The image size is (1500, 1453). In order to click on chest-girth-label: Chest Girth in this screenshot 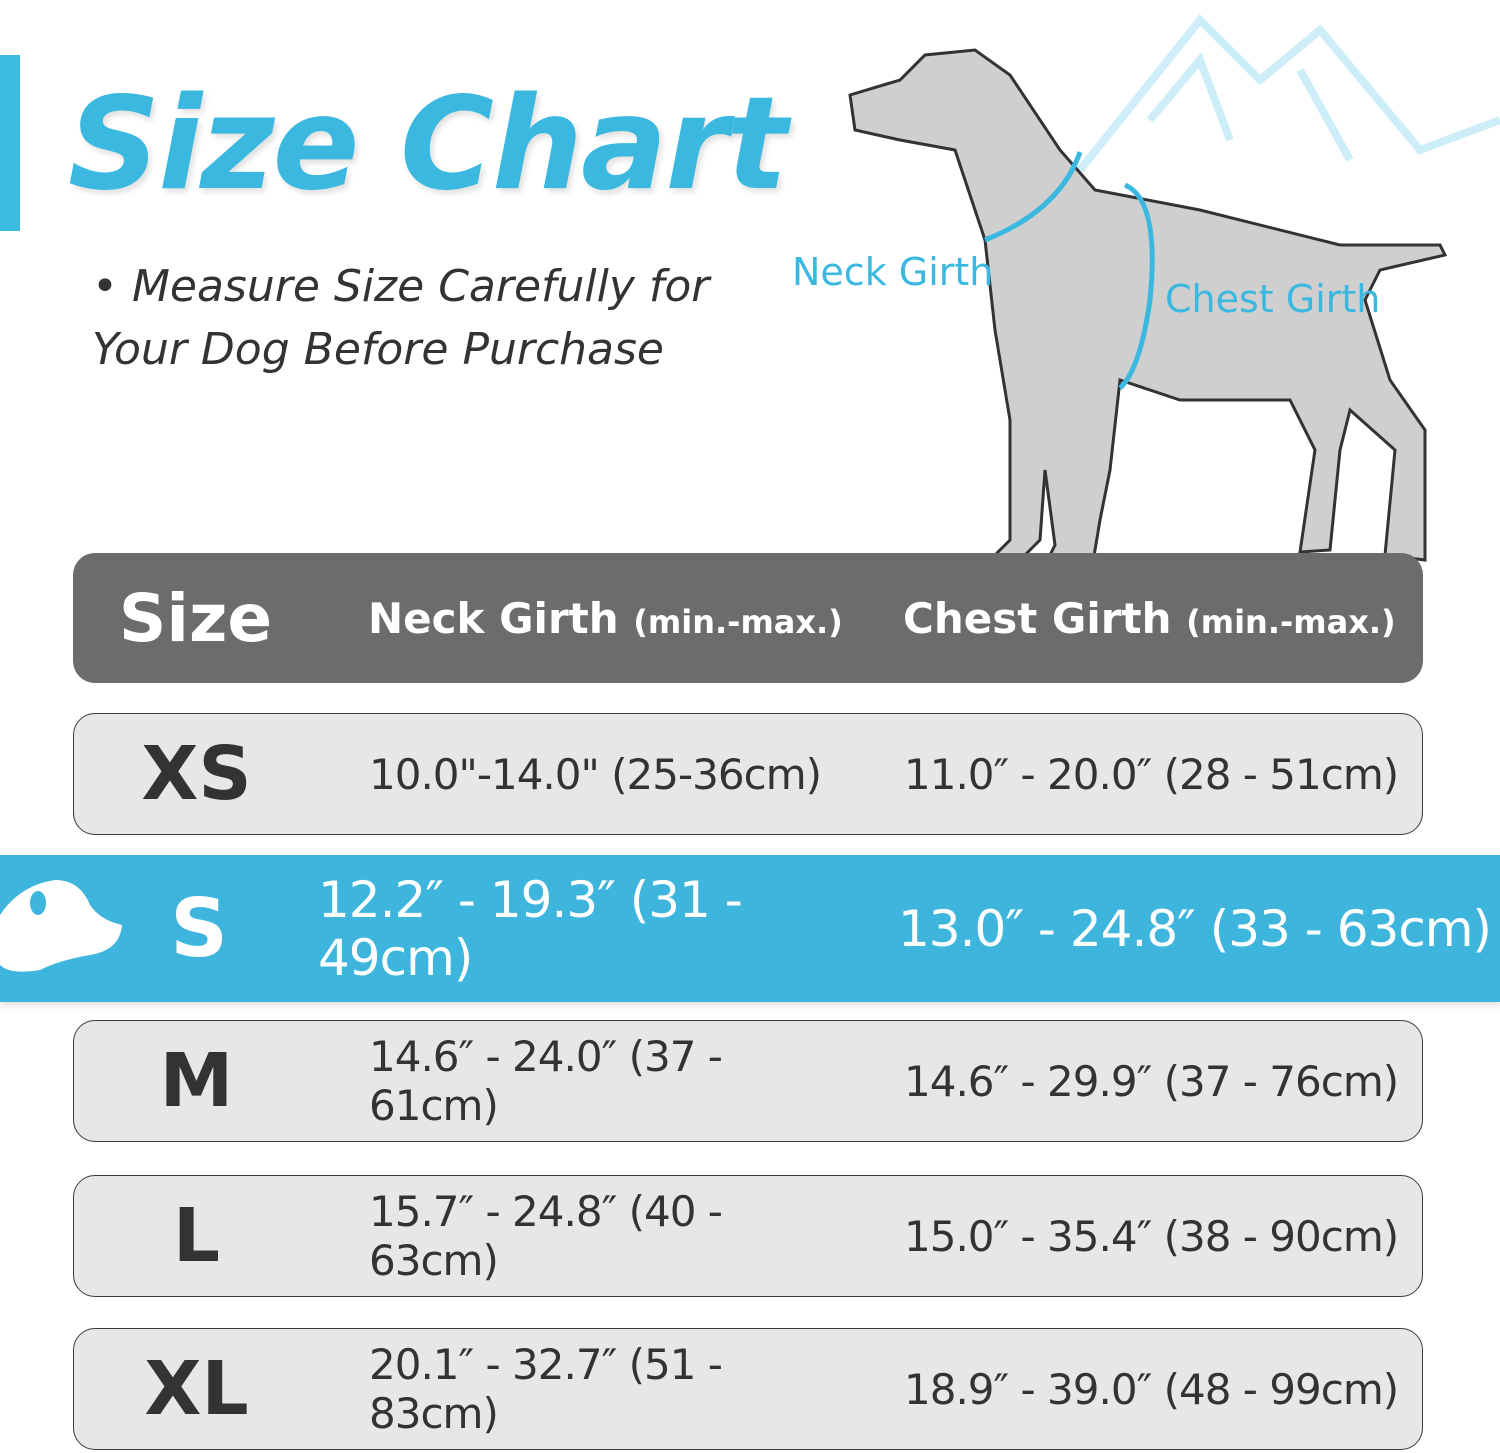, I will do `click(1273, 299)`.